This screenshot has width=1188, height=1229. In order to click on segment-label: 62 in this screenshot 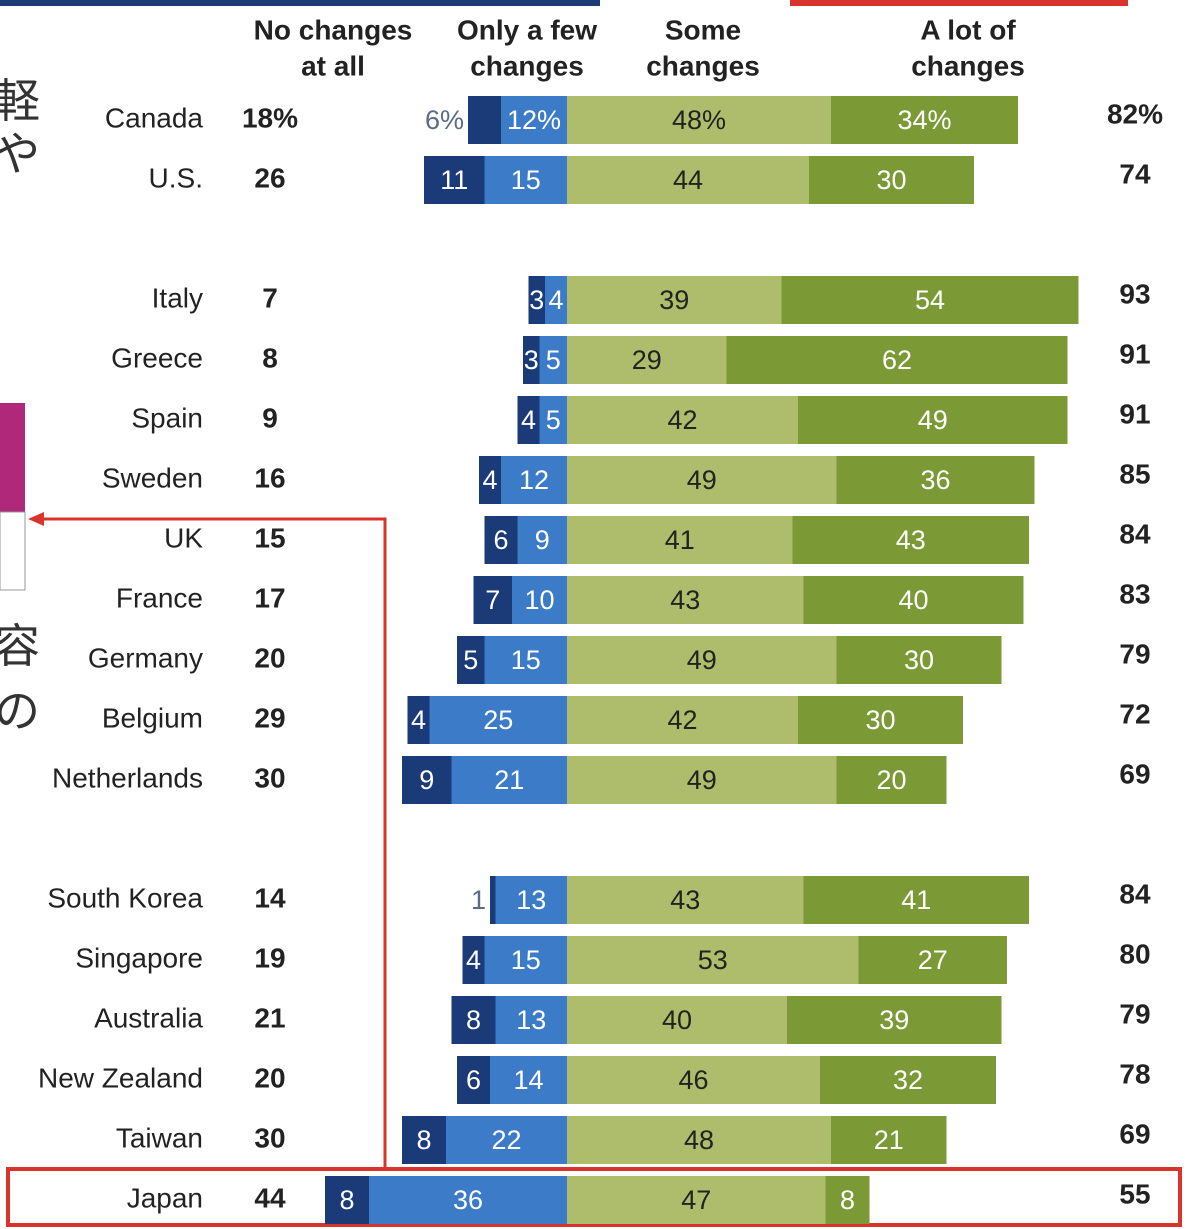, I will do `click(897, 360)`.